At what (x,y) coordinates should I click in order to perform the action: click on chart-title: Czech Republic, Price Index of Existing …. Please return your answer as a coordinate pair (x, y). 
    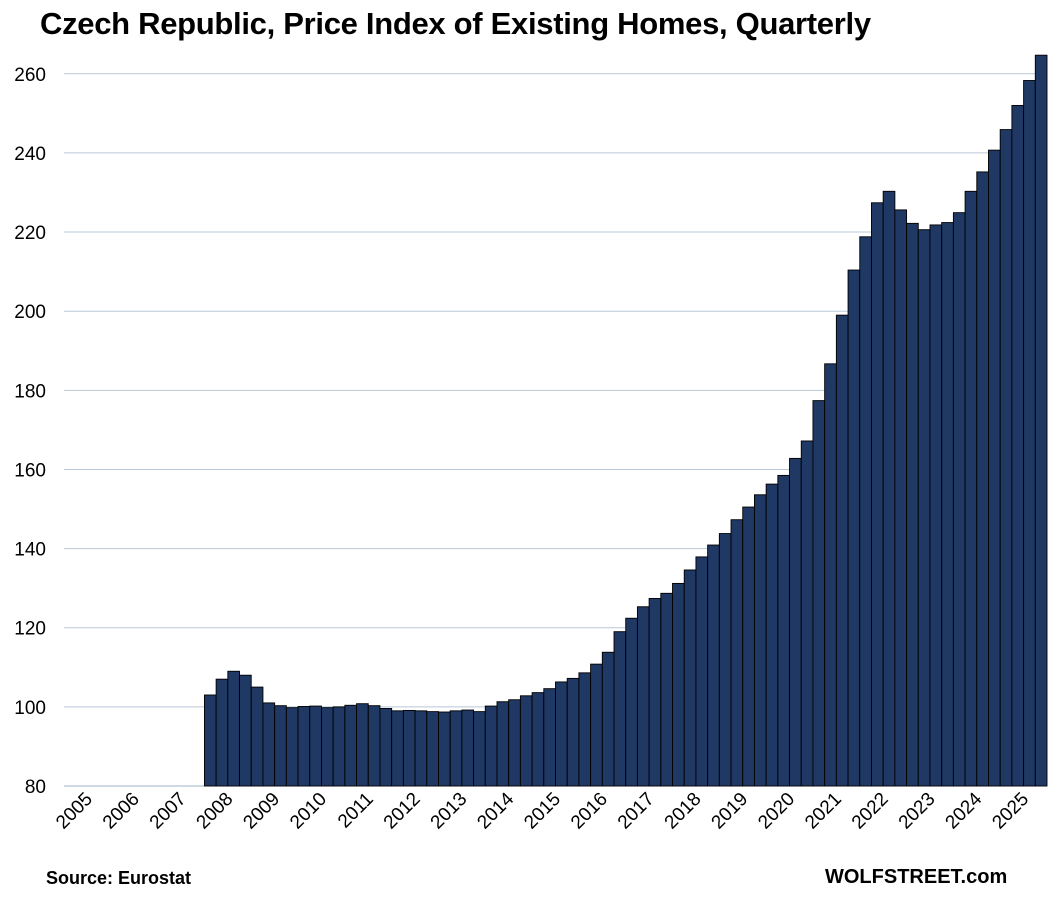
    Looking at the image, I should click on (455, 23).